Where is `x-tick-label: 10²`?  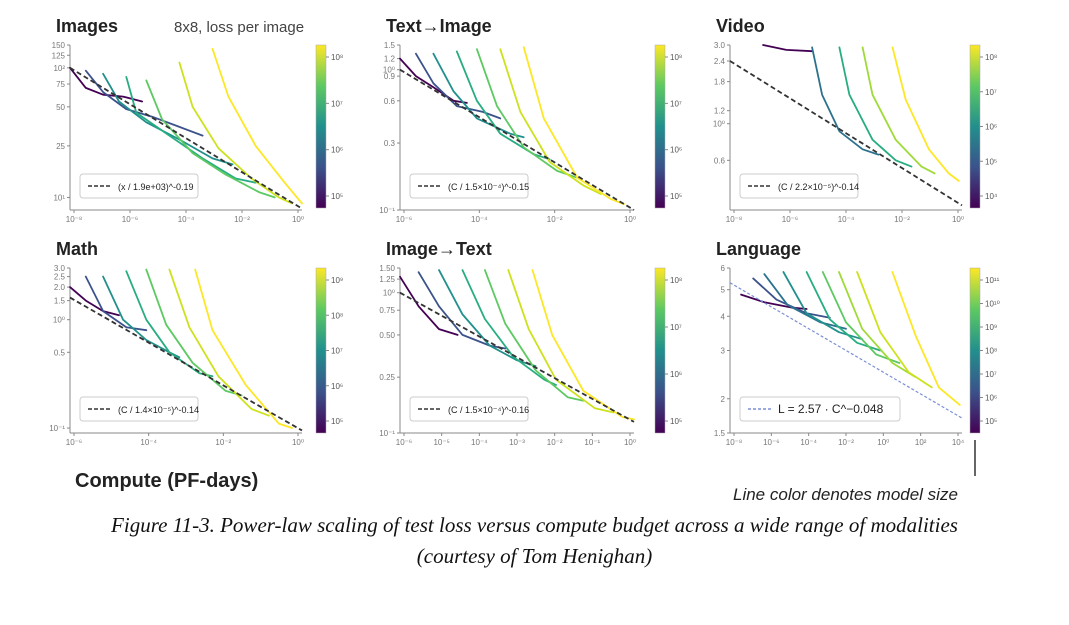
x-tick-label: 10² is located at coordinates (921, 442).